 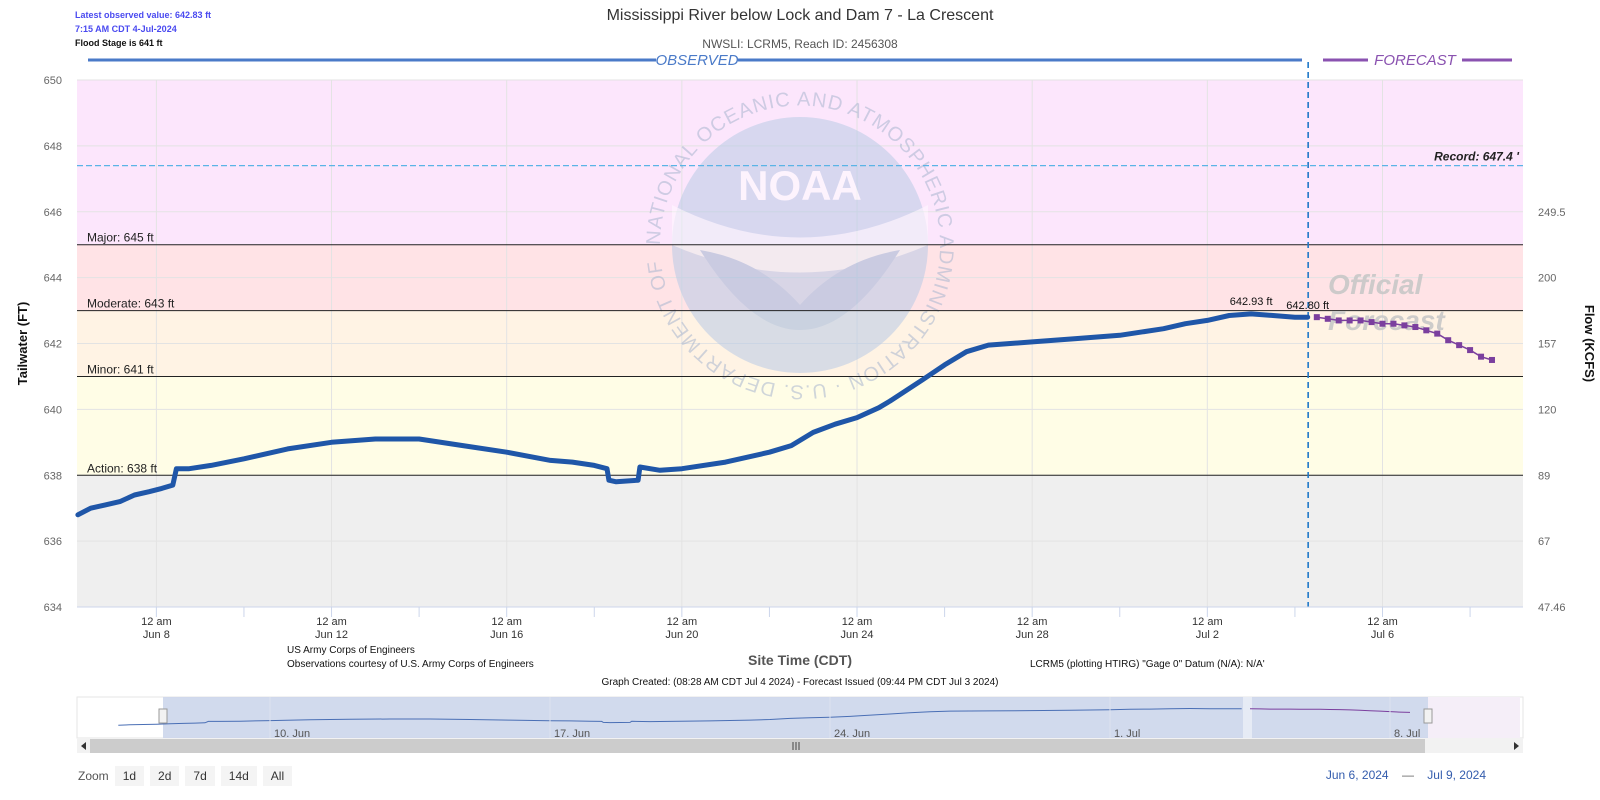 What do you see at coordinates (1127, 734) in the screenshot?
I see `navigator-label: 1. Jul` at bounding box center [1127, 734].